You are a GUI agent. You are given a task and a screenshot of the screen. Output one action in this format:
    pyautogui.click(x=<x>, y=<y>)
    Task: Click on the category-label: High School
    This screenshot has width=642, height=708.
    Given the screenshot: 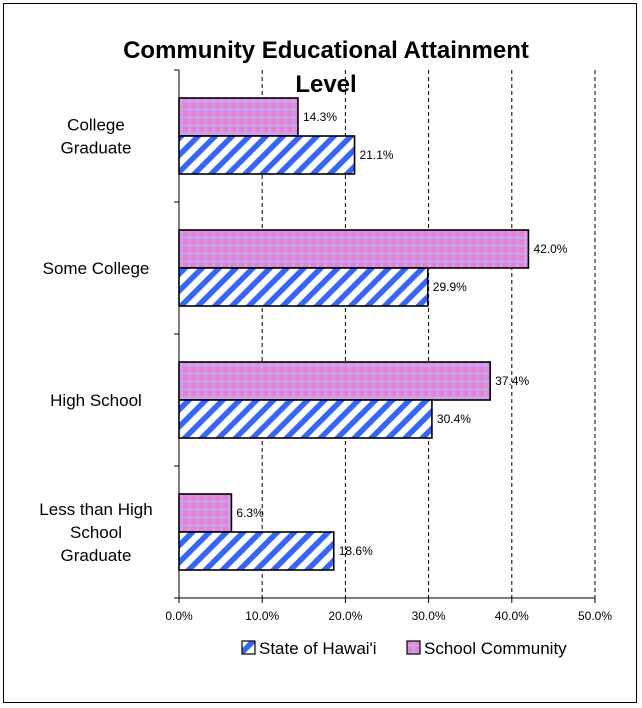 What is the action you would take?
    pyautogui.click(x=96, y=400)
    